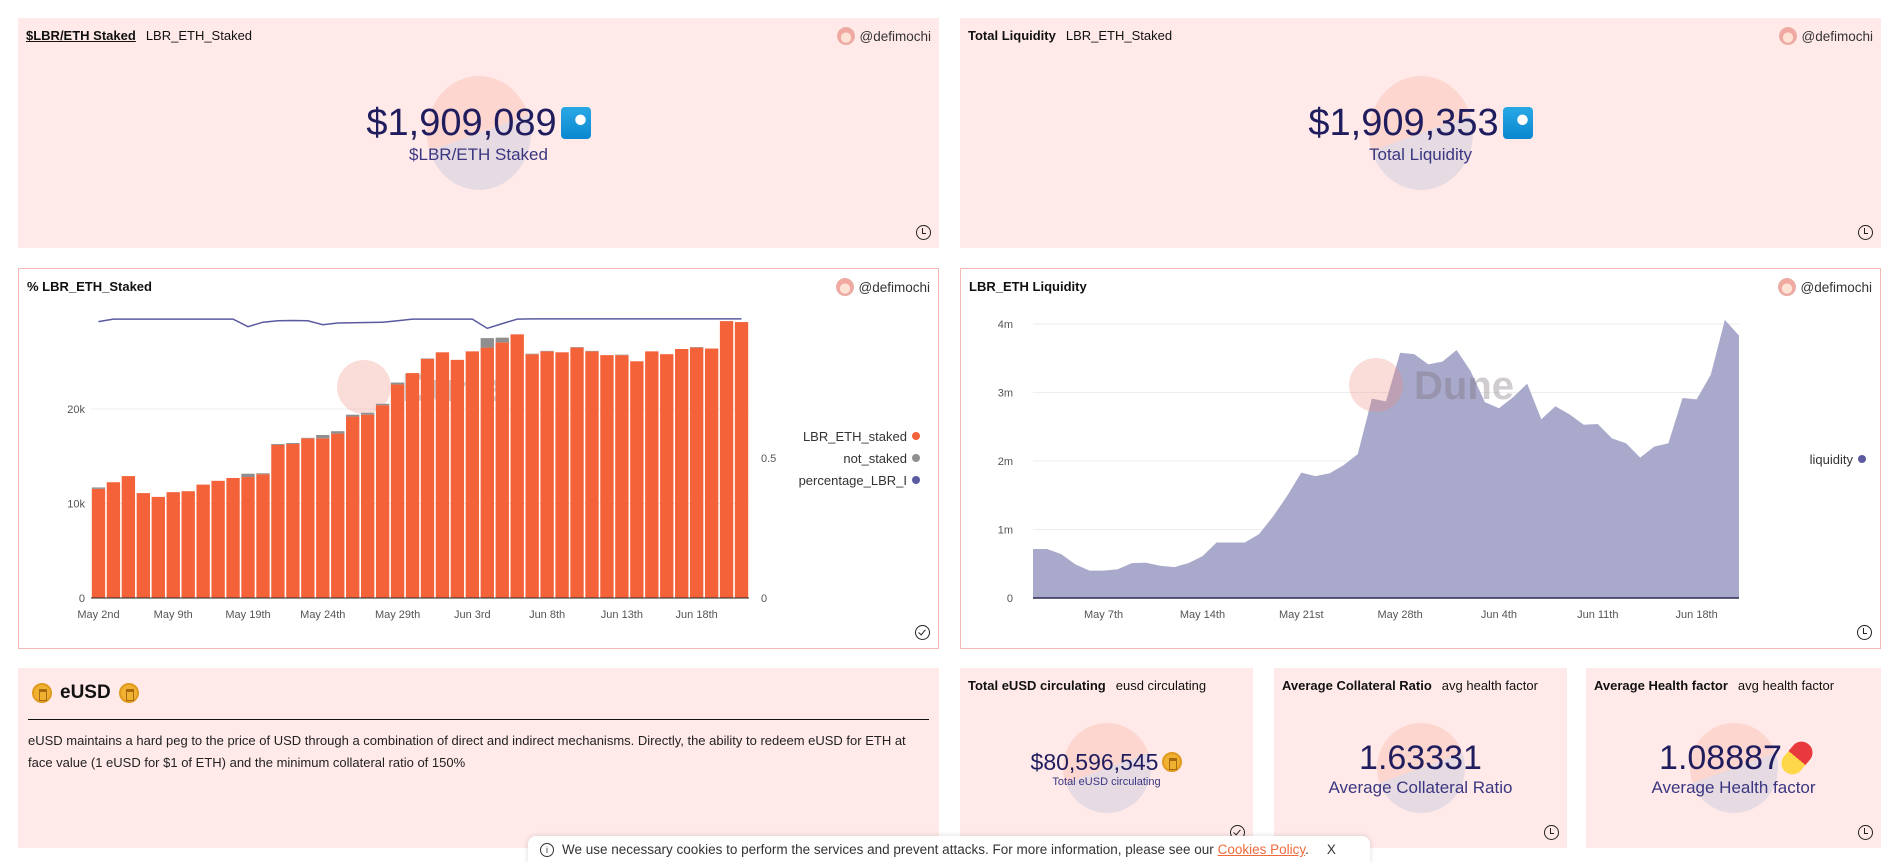  What do you see at coordinates (697, 615) in the screenshot?
I see `x-tick-label: Jun 18th` at bounding box center [697, 615].